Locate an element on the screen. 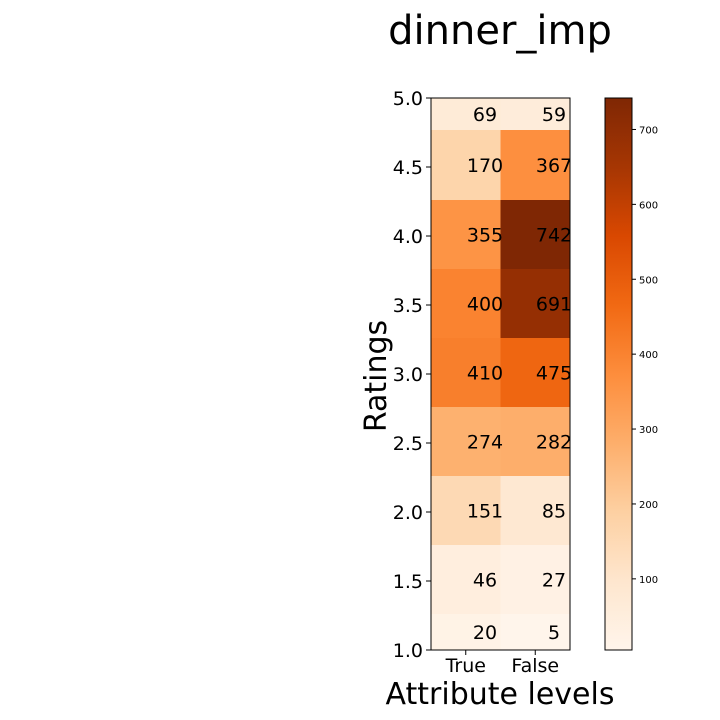 This screenshot has height=720, width=720. x-tick-label: True is located at coordinates (465, 666).